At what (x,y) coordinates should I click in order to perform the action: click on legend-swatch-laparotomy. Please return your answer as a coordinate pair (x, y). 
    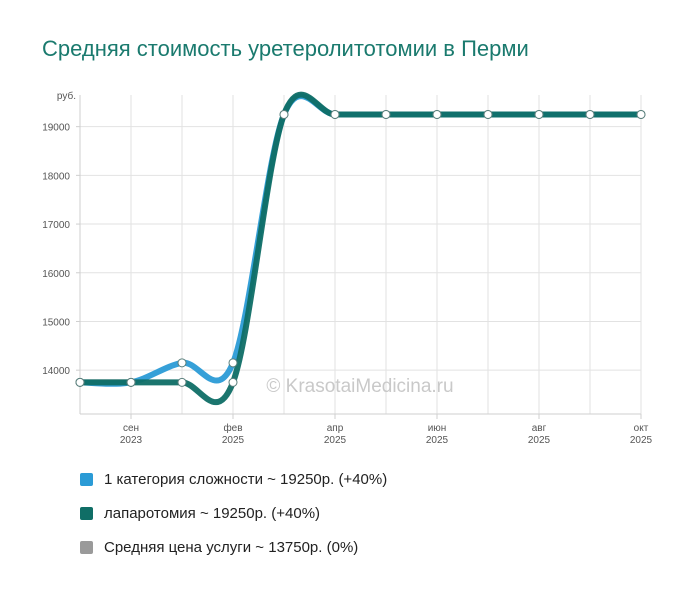
    Looking at the image, I should click on (86, 513).